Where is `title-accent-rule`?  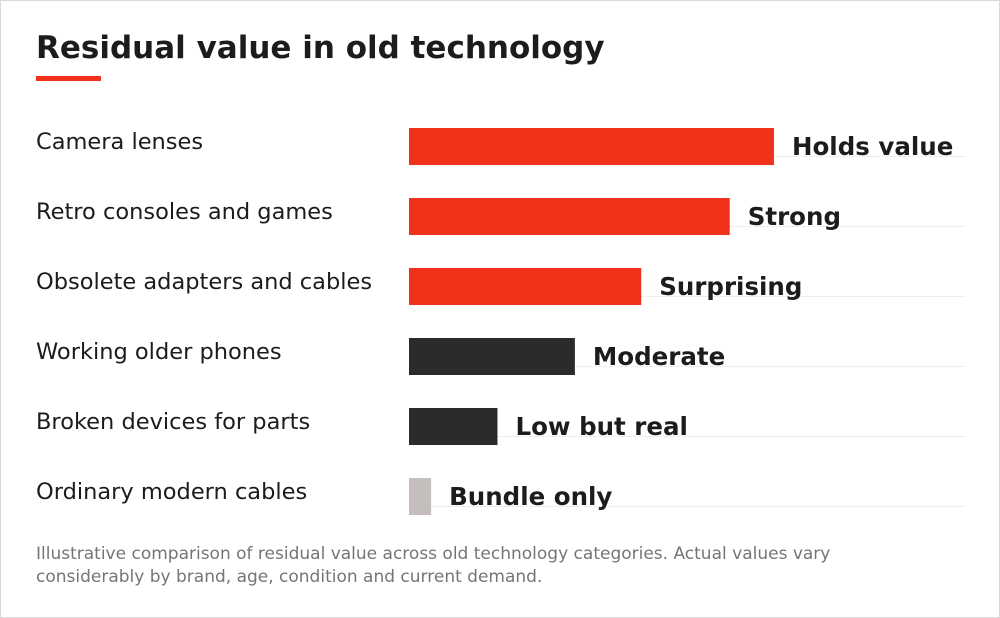
title-accent-rule is located at coordinates (68, 78).